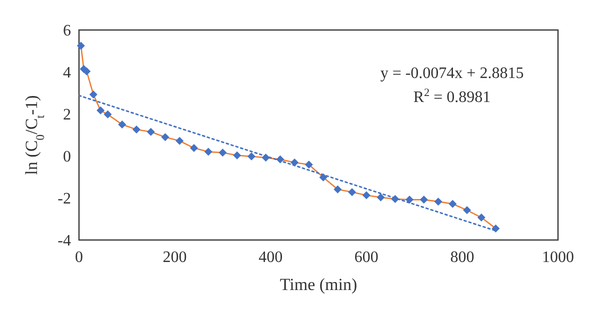 This screenshot has width=600, height=321. What do you see at coordinates (67, 115) in the screenshot?
I see `y-tick-label: 2` at bounding box center [67, 115].